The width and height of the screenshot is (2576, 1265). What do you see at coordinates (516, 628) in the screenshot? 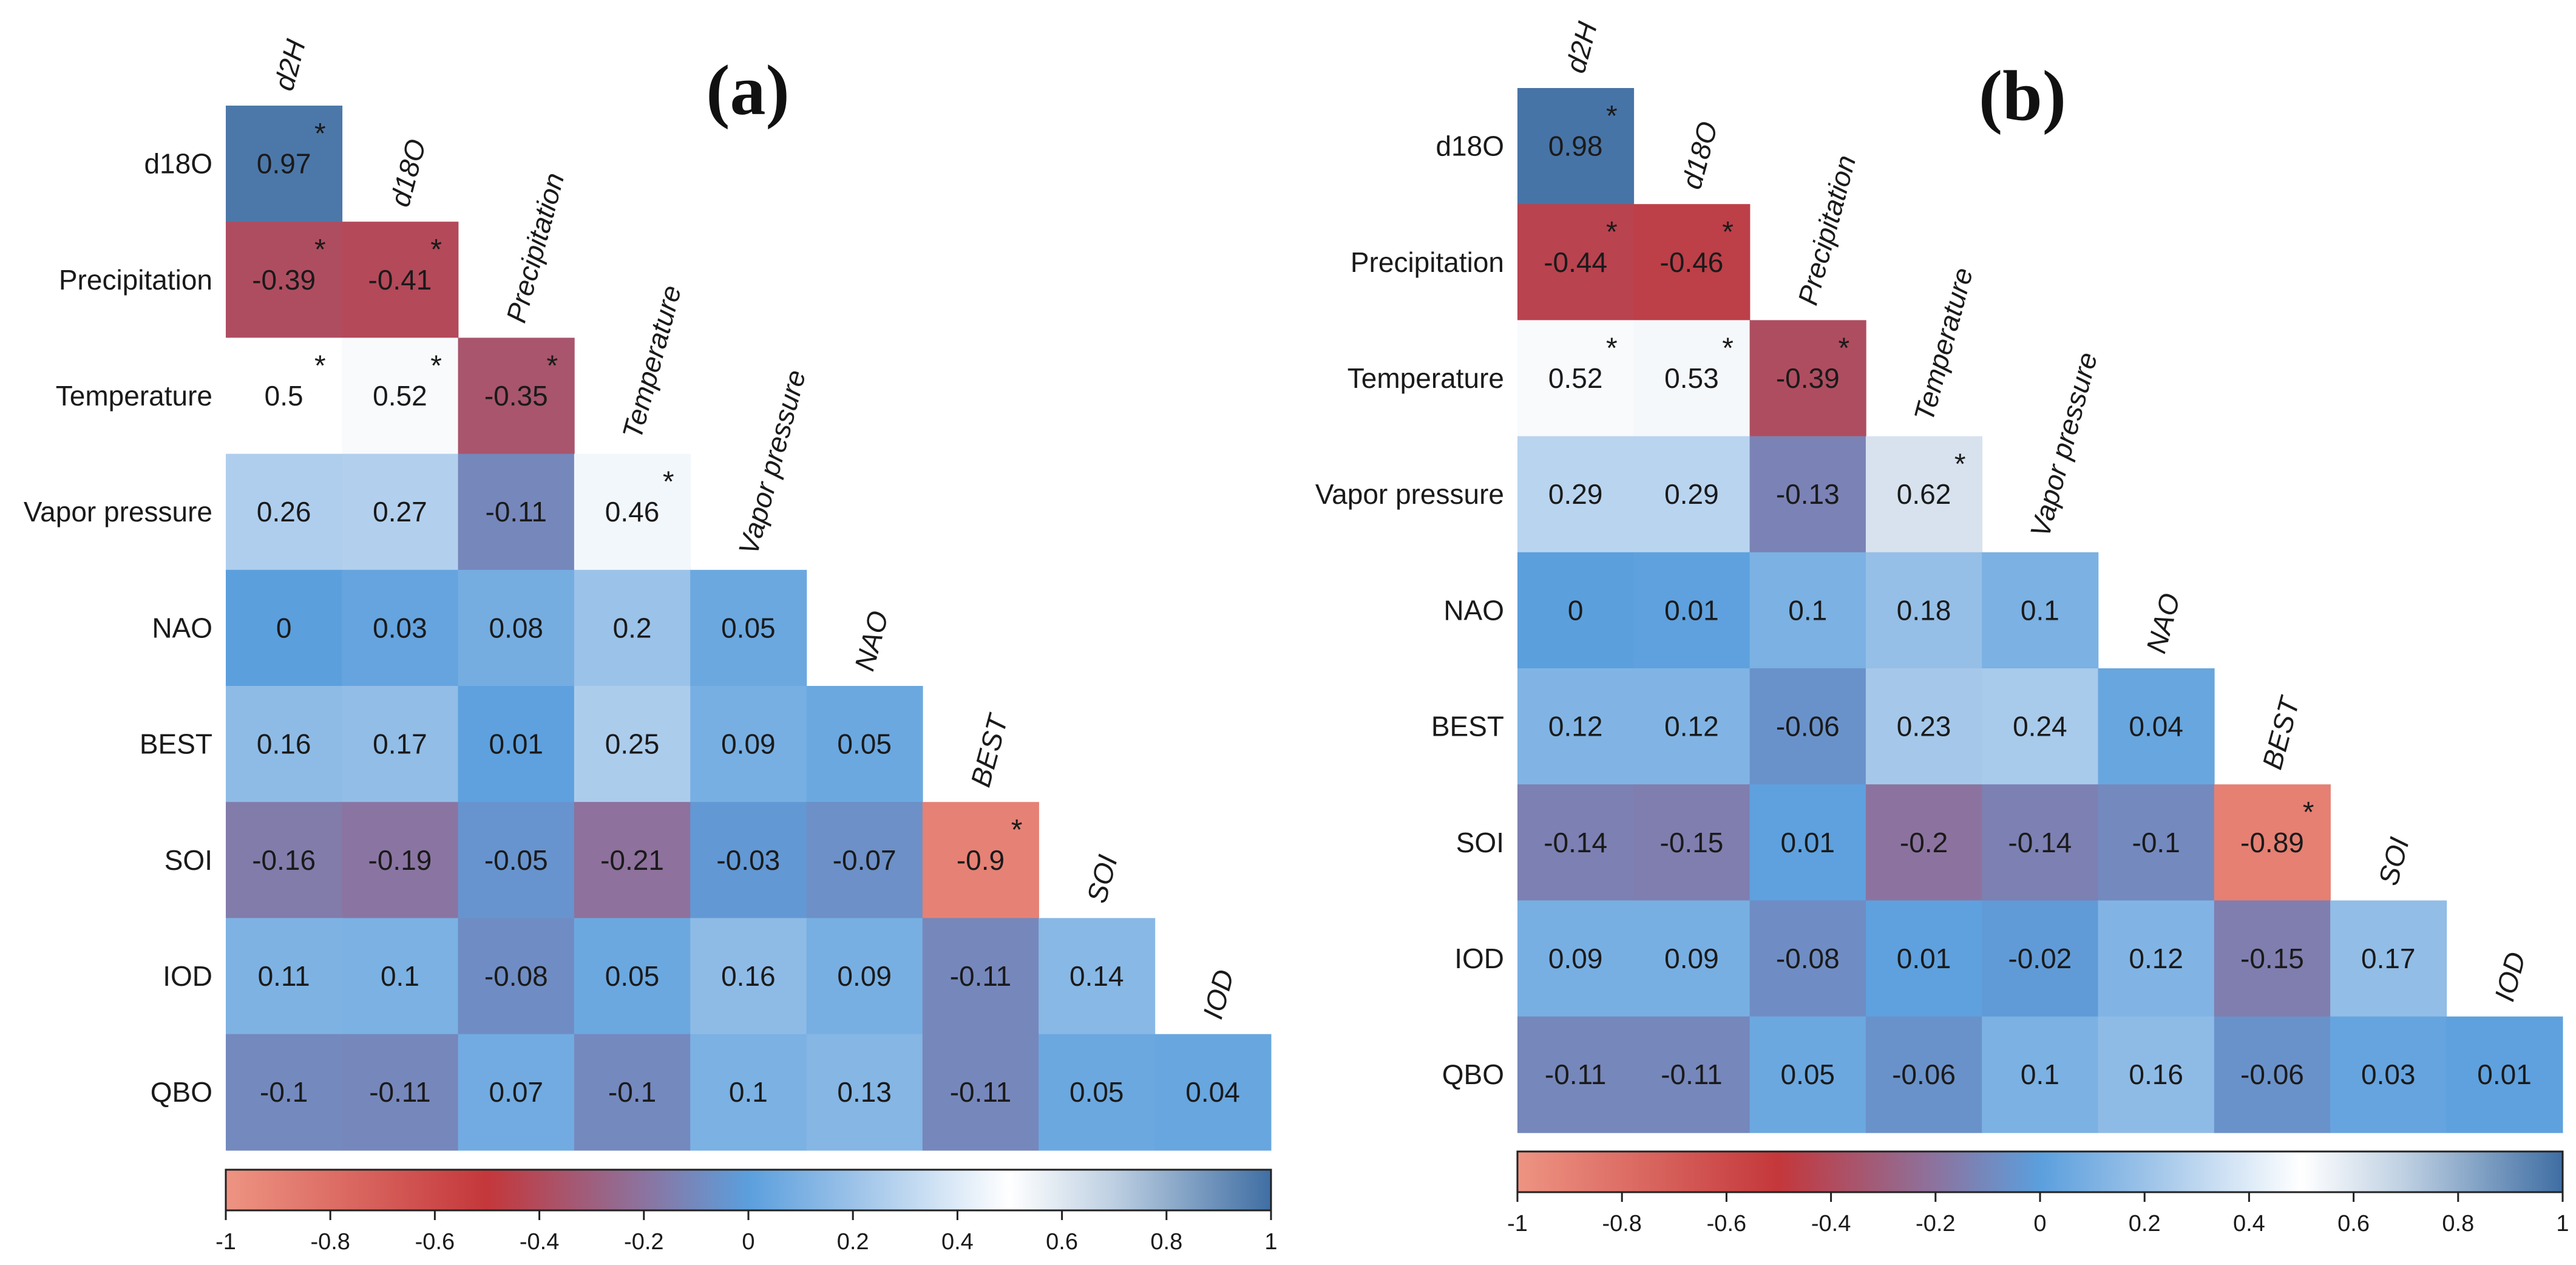
I see `cell-value-label: 0.08` at bounding box center [516, 628].